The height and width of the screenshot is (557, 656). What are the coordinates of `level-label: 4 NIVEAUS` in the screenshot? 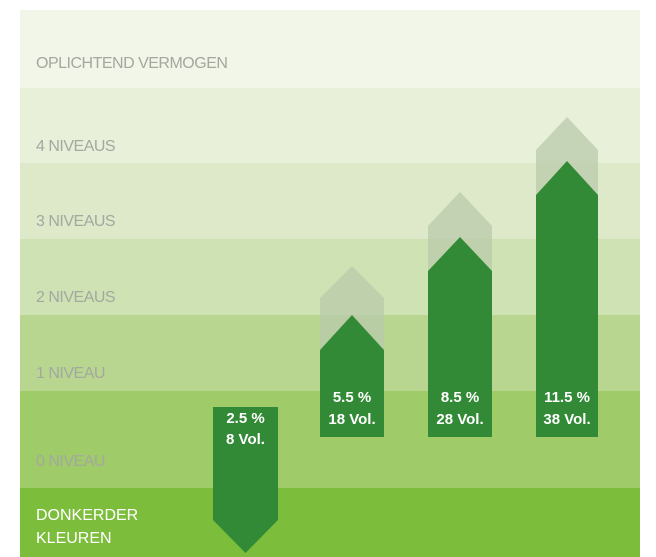 It's located at (75, 146).